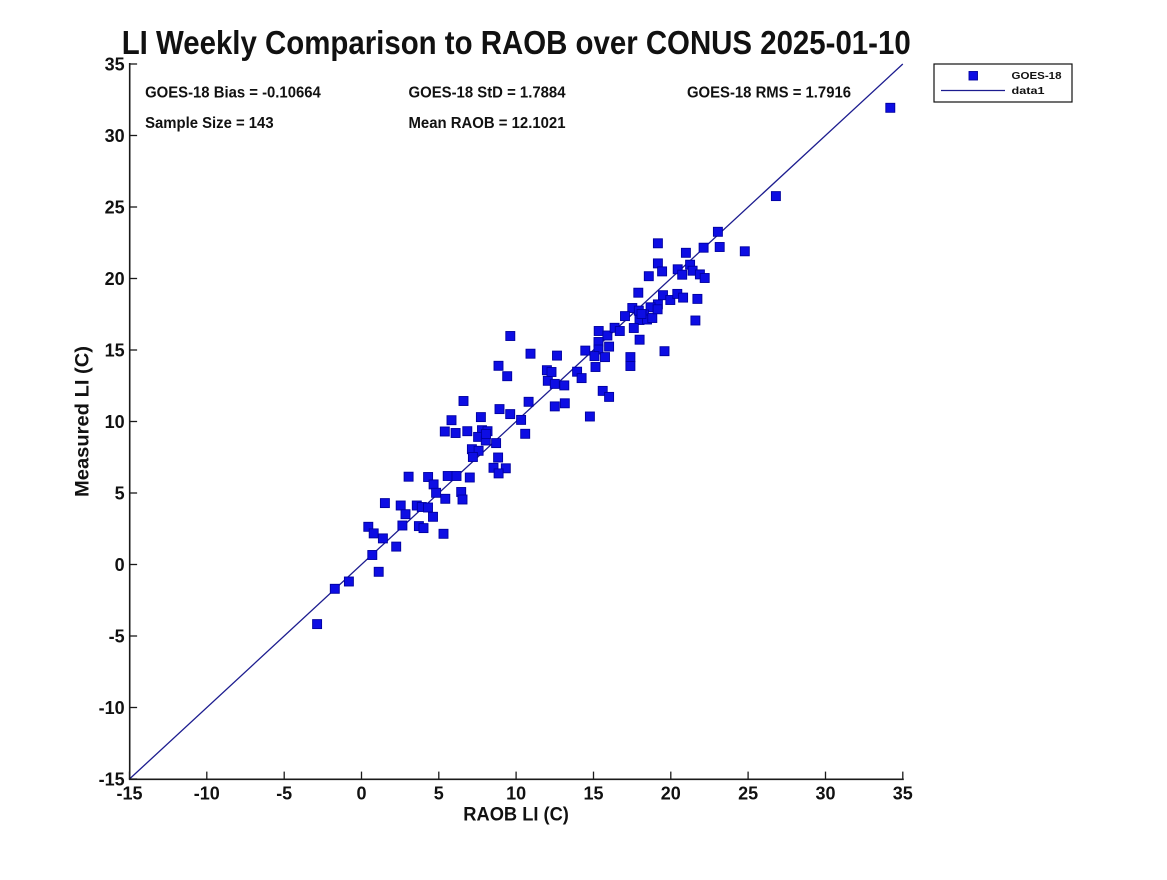  Describe the element at coordinates (516, 814) in the screenshot. I see `svg-text: RAOB LI (C)` at that location.